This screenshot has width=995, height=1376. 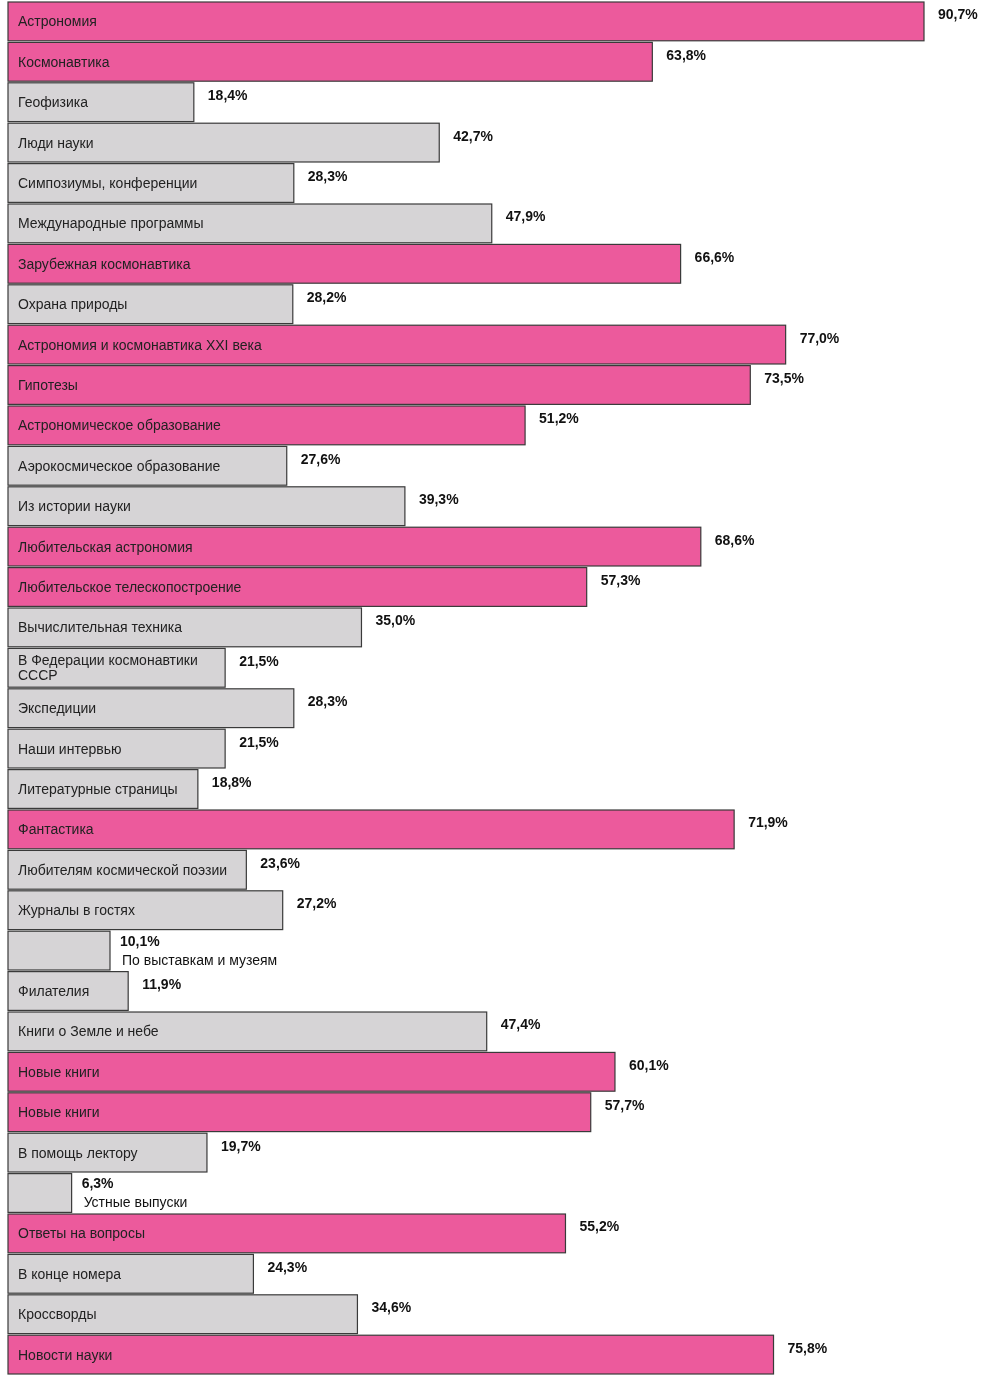 I want to click on y-tick-label: Астрономия и космонавтика XXI века, so click(x=140, y=344).